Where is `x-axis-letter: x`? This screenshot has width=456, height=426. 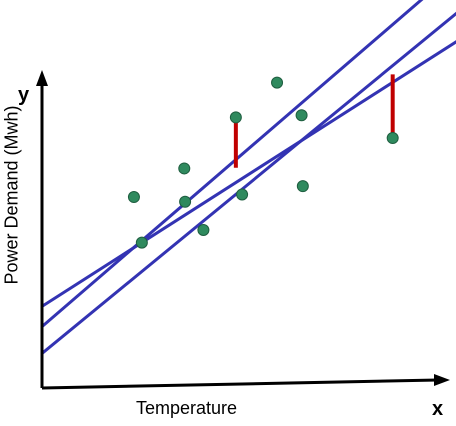 x-axis-letter: x is located at coordinates (438, 409).